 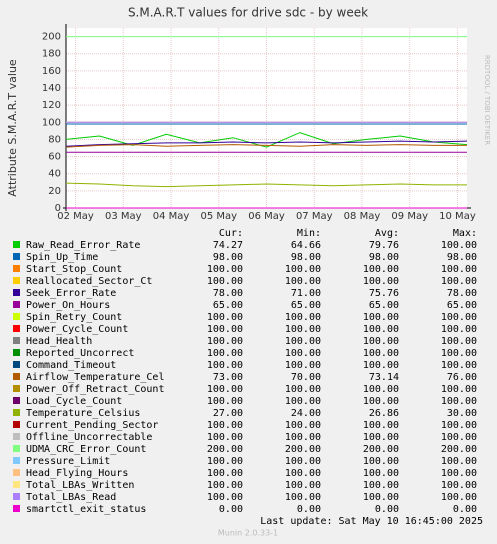 What do you see at coordinates (54, 174) in the screenshot?
I see `y-tick-label: 40` at bounding box center [54, 174].